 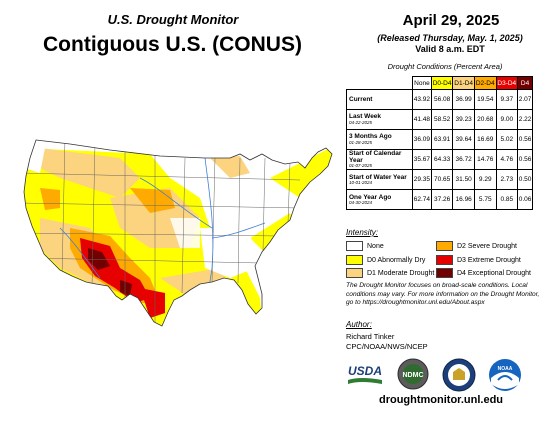 I want to click on table-cell: 0.50, so click(x=525, y=180).